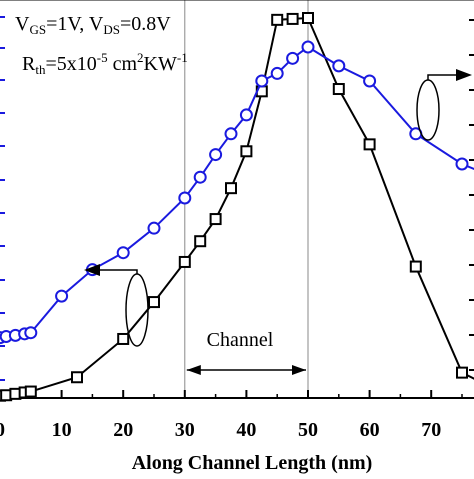 The image size is (474, 479). I want to click on x-tick-label: 40, so click(246, 430).